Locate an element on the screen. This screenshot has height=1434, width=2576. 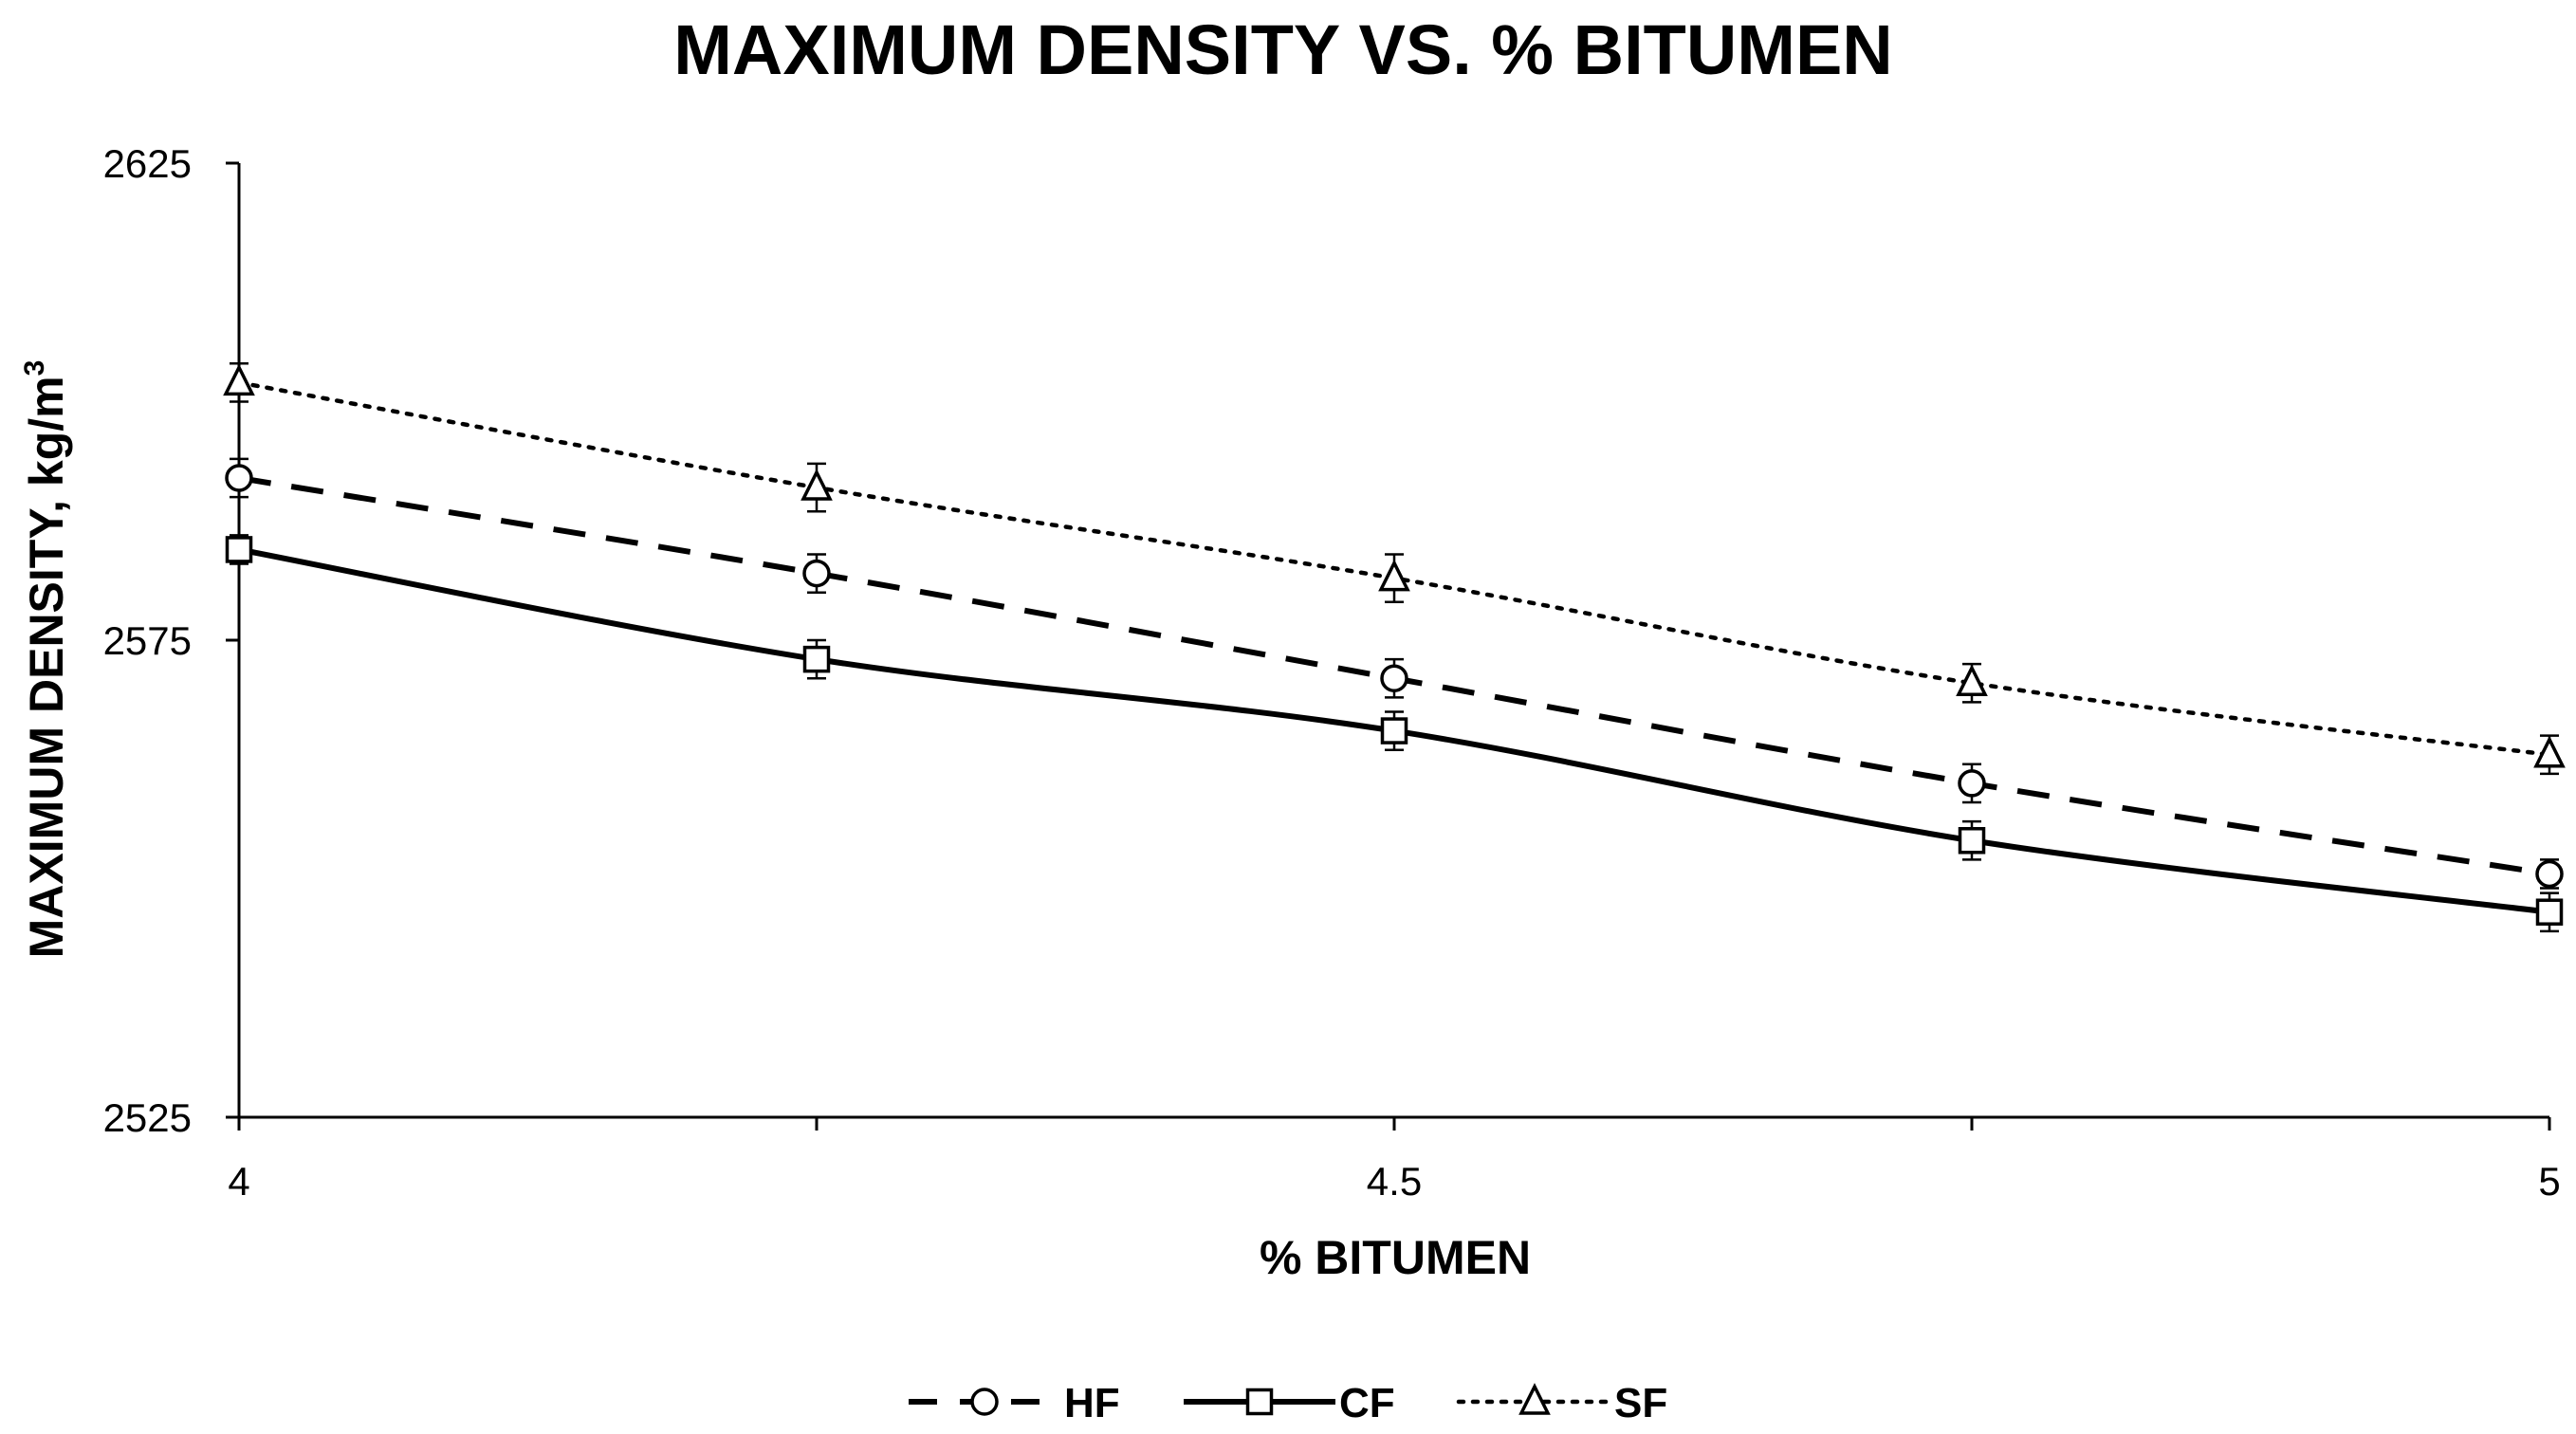
x-tick-label: 4 is located at coordinates (238, 1181).